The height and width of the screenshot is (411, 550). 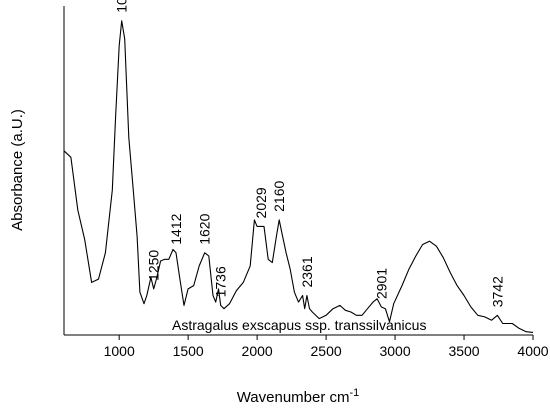 I want to click on y-axis-title: Absorbance (a.U.), so click(x=17, y=170).